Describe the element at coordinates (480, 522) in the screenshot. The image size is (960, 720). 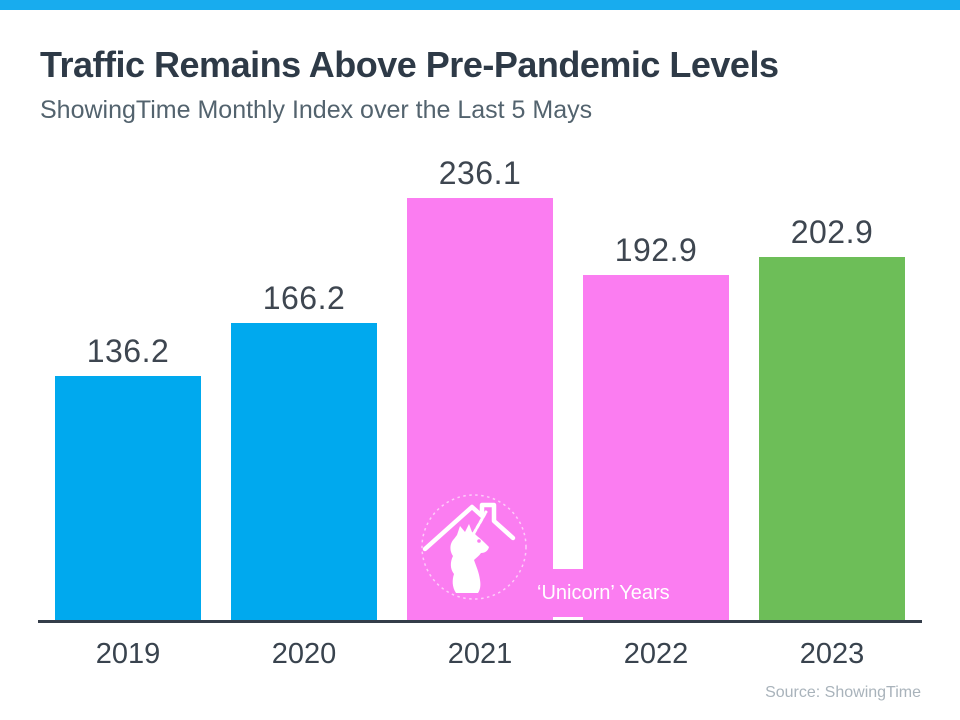
I see `unicorn-horn-icon` at that location.